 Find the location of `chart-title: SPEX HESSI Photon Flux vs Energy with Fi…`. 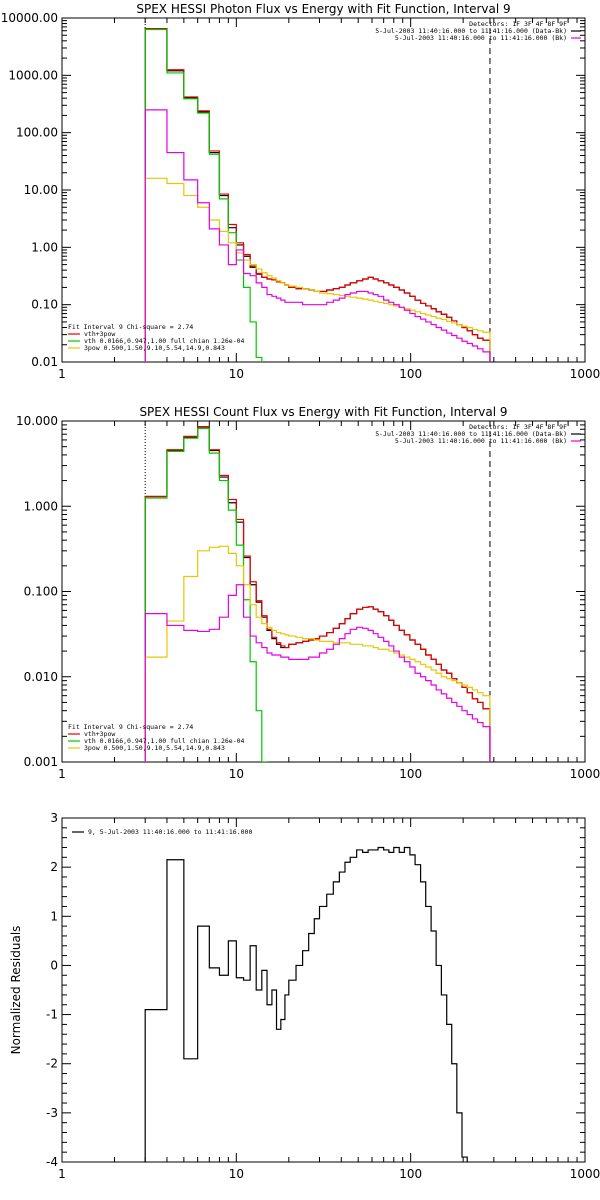

chart-title: SPEX HESSI Photon Flux vs Energy with Fi… is located at coordinates (323, 9).